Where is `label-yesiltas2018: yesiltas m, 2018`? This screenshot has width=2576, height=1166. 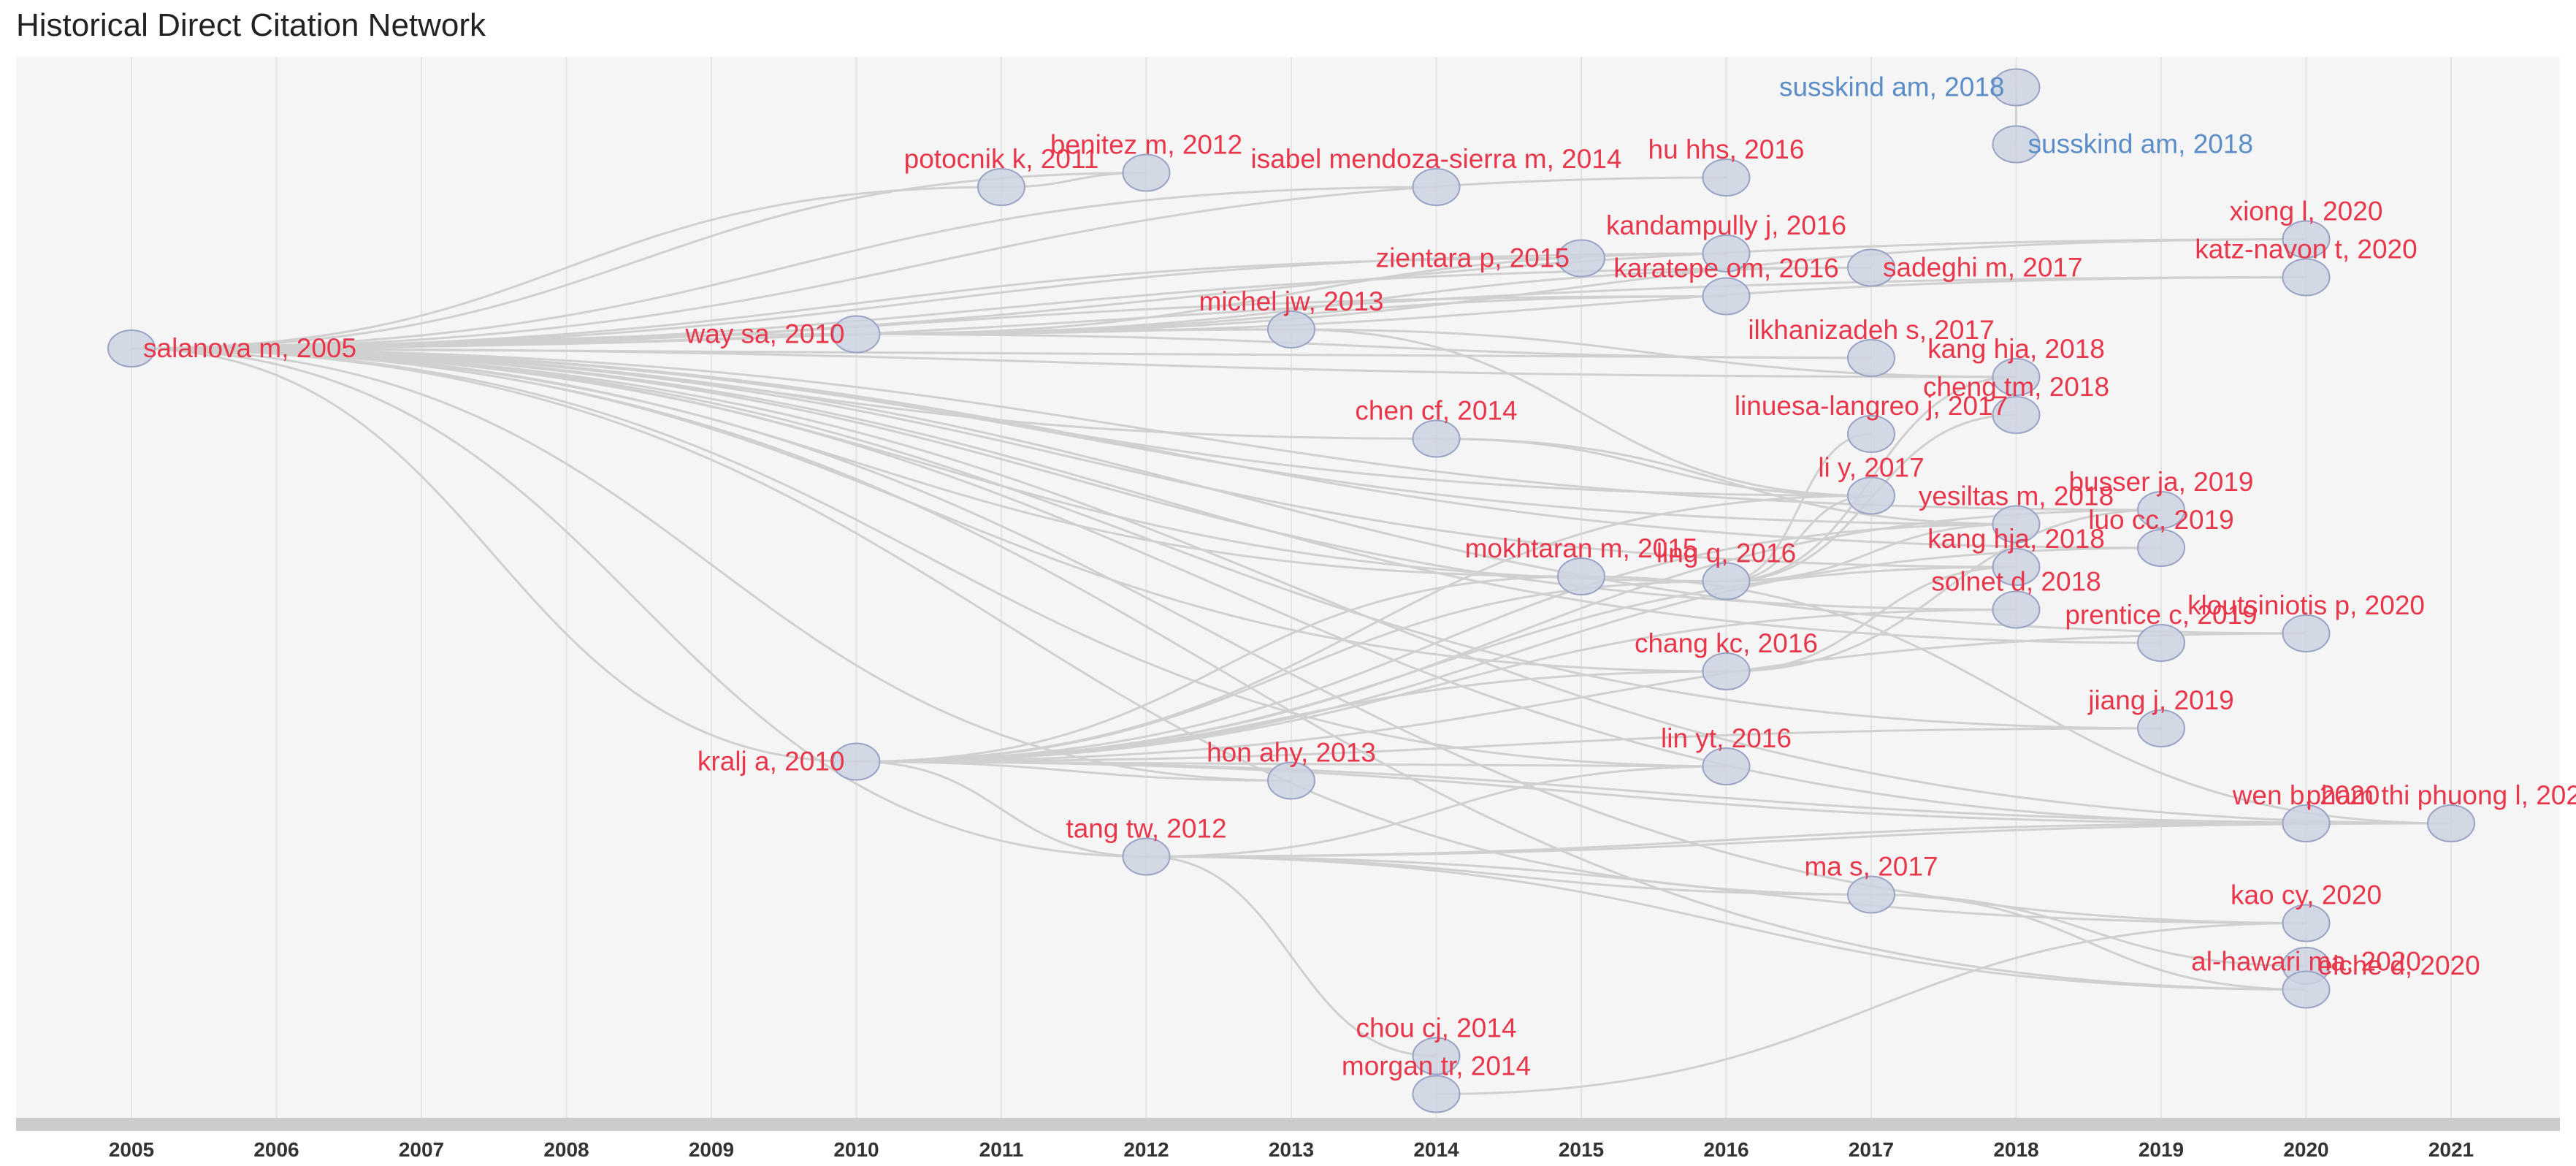
label-yesiltas2018: yesiltas m, 2018 is located at coordinates (2016, 496).